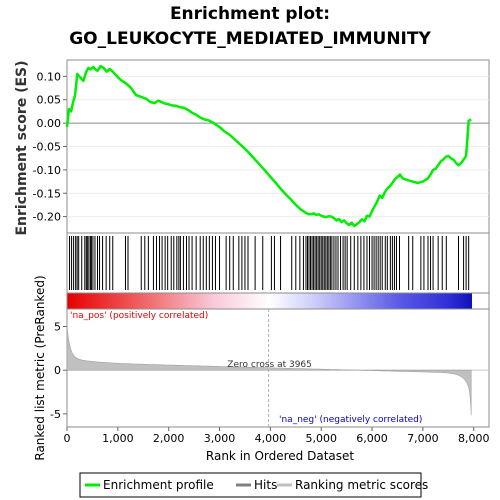  I want to click on x-tick-label: 4,000, so click(271, 438).